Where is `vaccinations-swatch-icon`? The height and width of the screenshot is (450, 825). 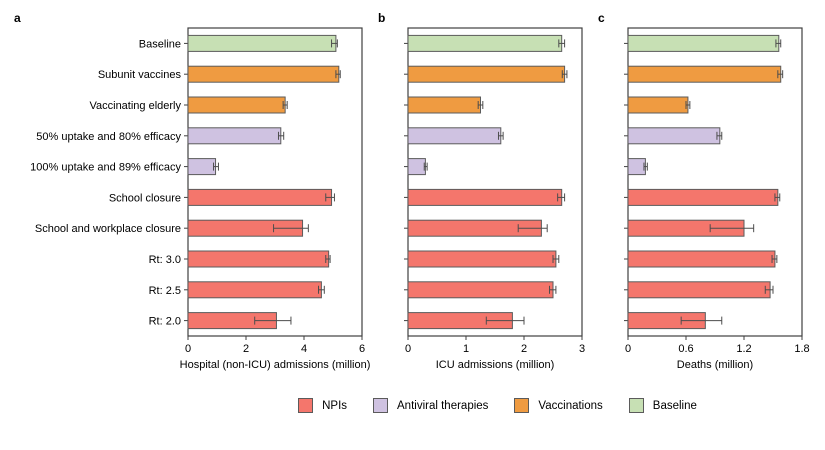
vaccinations-swatch-icon is located at coordinates (522, 405).